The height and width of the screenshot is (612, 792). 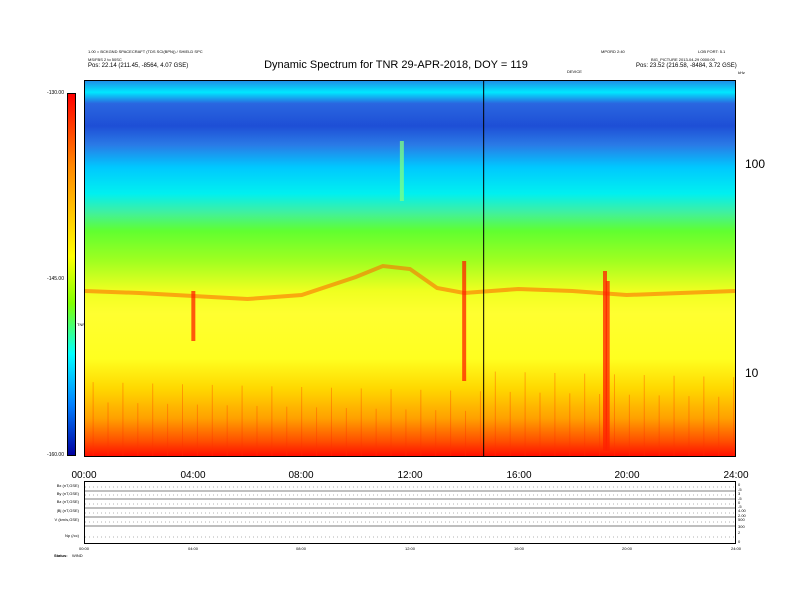 I want to click on panel-right-tick: 300, so click(x=741, y=526).